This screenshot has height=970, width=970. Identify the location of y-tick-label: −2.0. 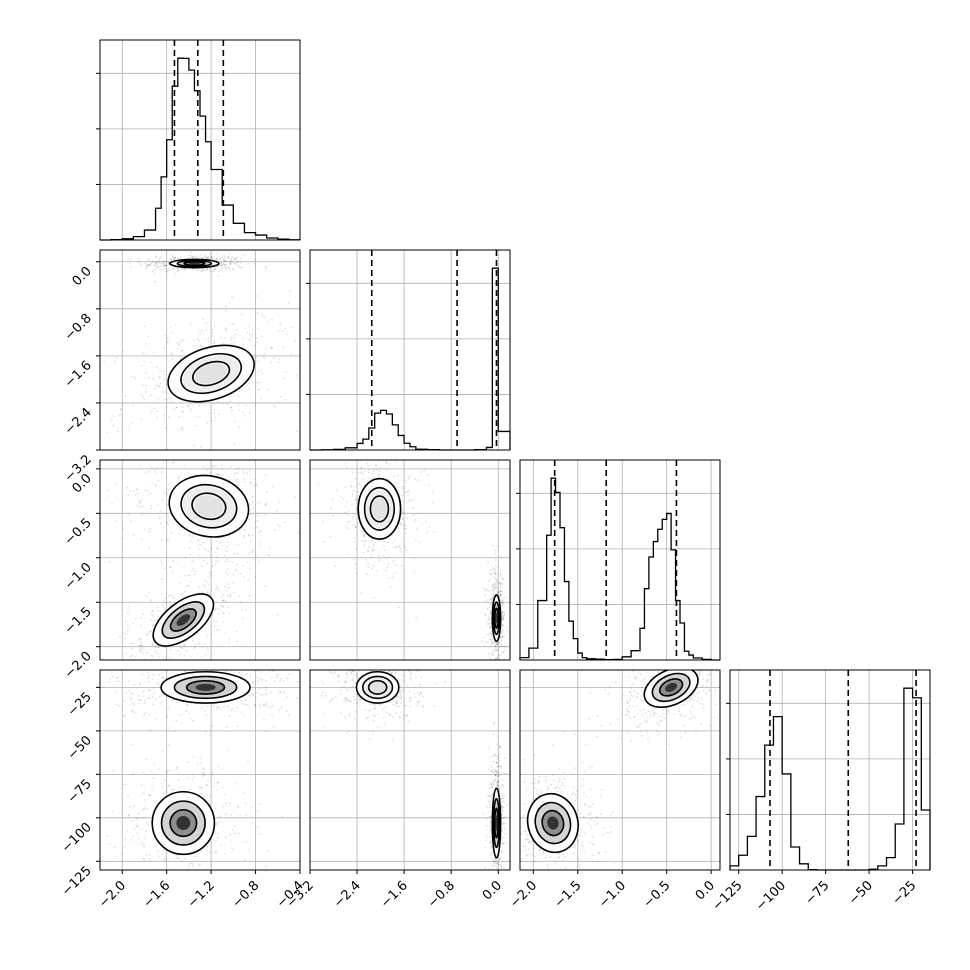
(78, 665).